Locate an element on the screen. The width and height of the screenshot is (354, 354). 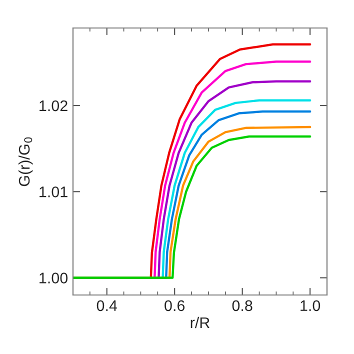
y-tick-label: 1.01 is located at coordinates (54, 192).